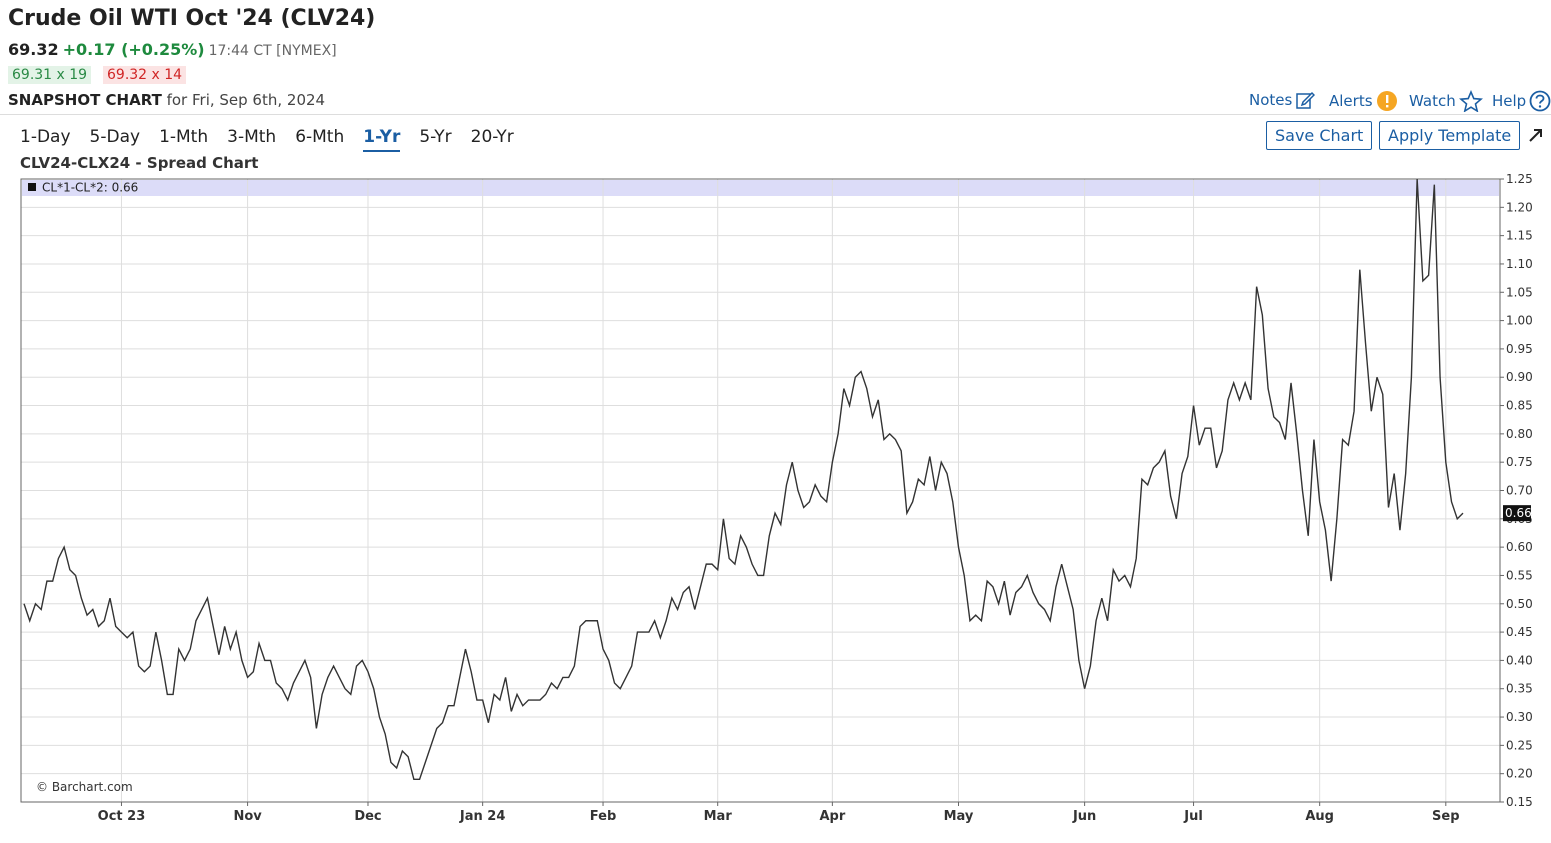 The width and height of the screenshot is (1551, 843). I want to click on credit: © Barchart.com, so click(84, 787).